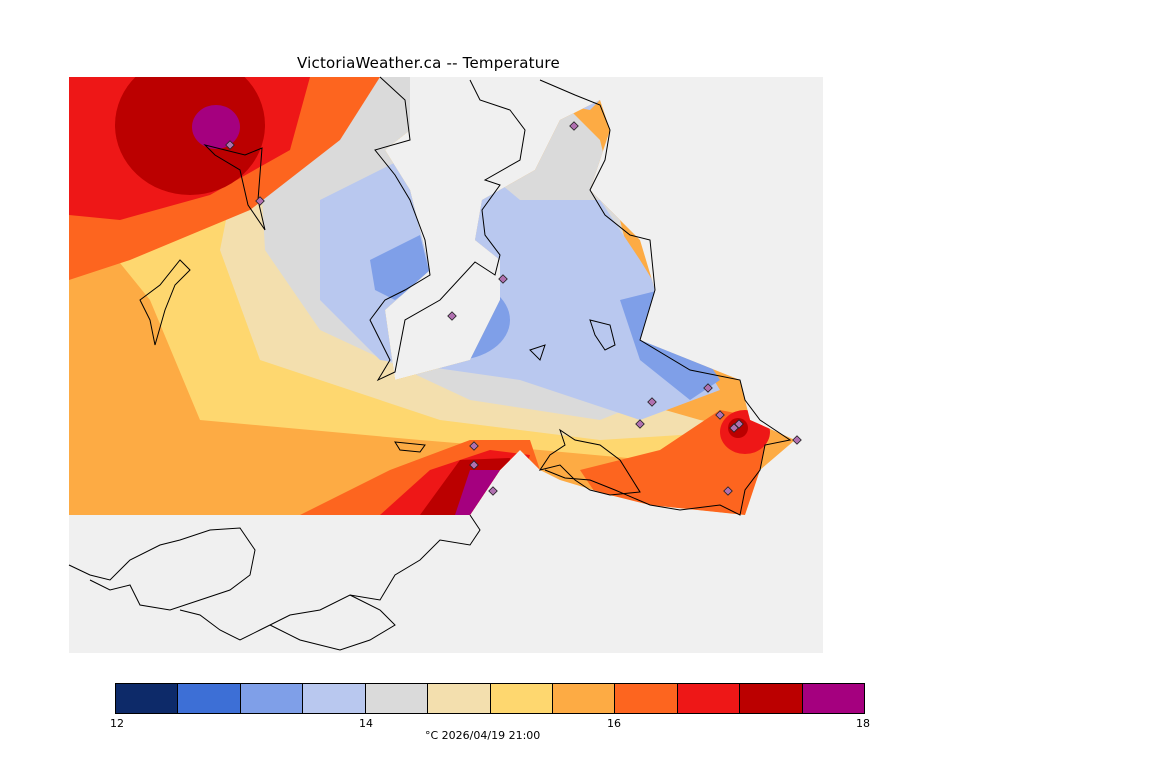 This screenshot has height=768, width=1152. I want to click on colorbar-tick: 12, so click(117, 723).